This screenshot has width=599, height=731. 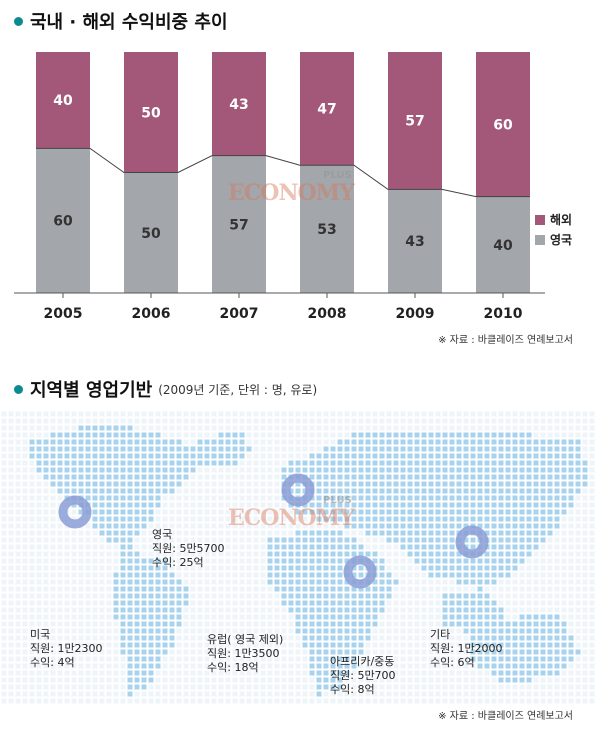 I want to click on data-label-uk: 60, so click(x=63, y=222).